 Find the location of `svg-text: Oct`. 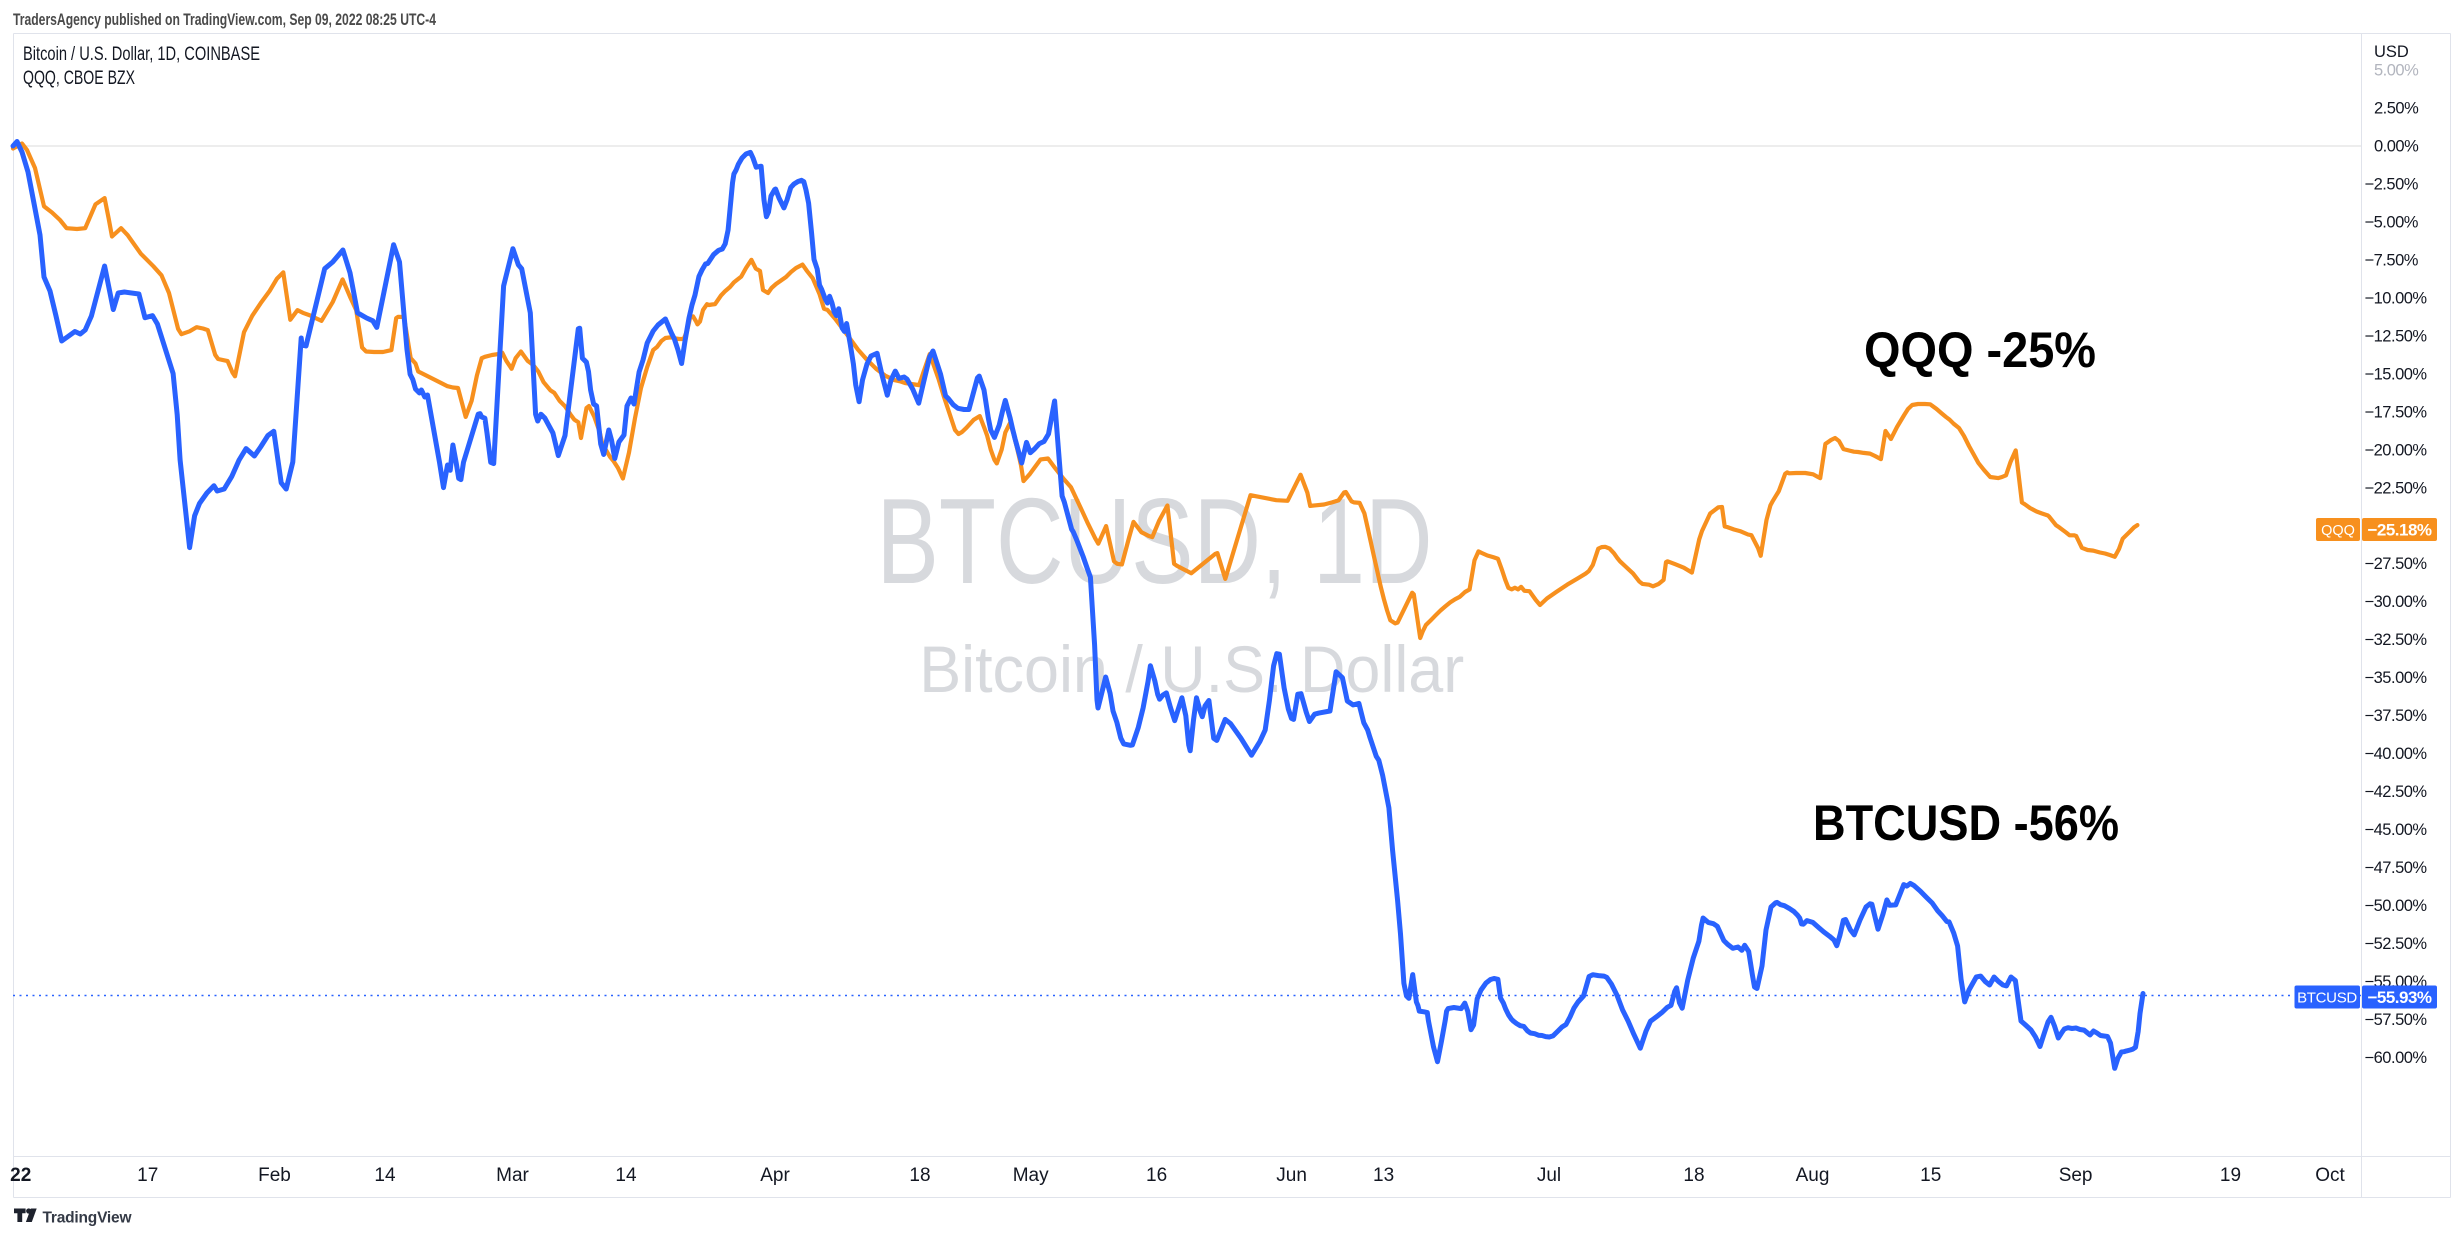

svg-text: Oct is located at coordinates (2330, 1175).